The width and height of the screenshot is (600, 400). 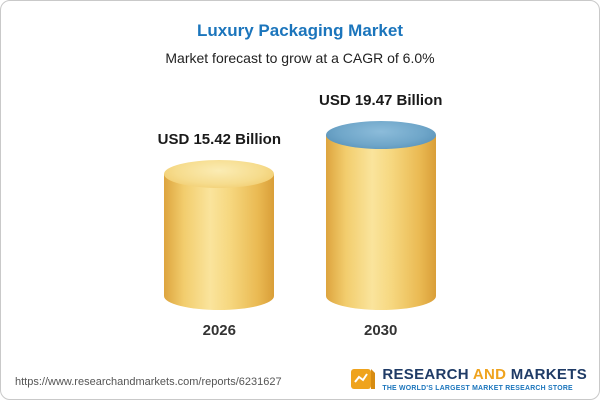 I want to click on bar-group-2026: USD 15.42 Billion 2026, so click(x=219, y=235).